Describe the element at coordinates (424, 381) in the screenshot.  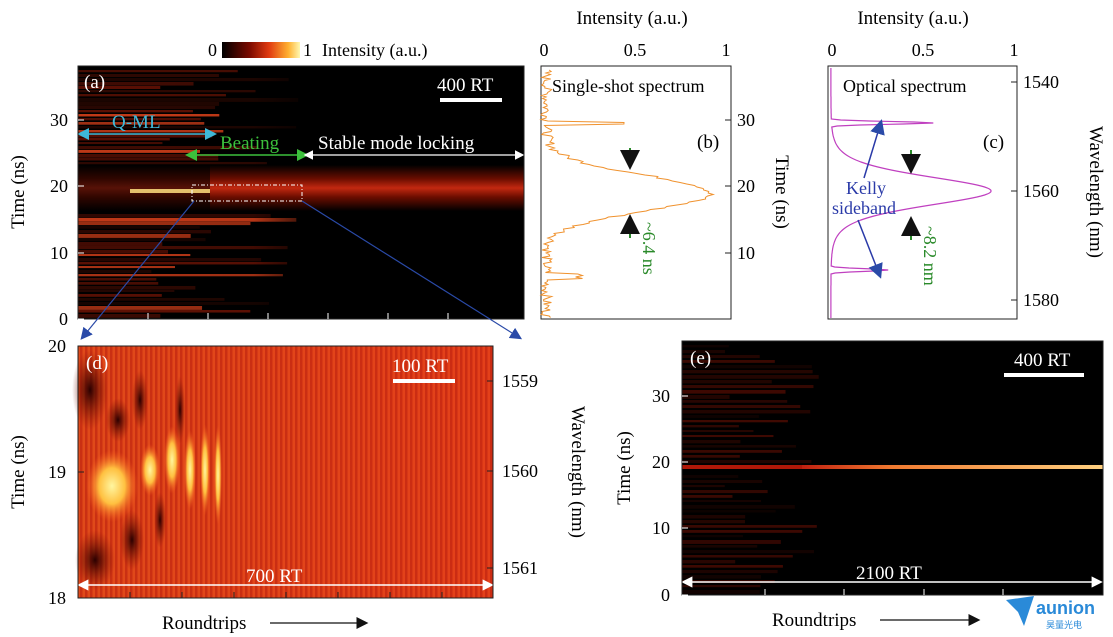
I see `panel-d-scale-bar` at that location.